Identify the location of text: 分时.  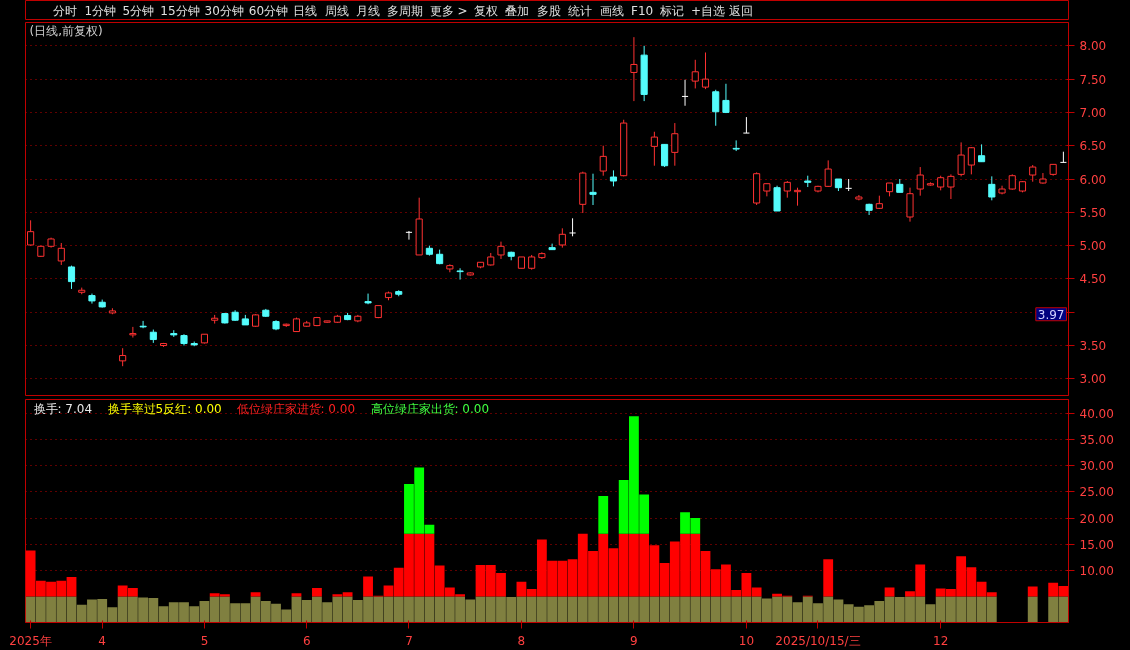
(65, 10).